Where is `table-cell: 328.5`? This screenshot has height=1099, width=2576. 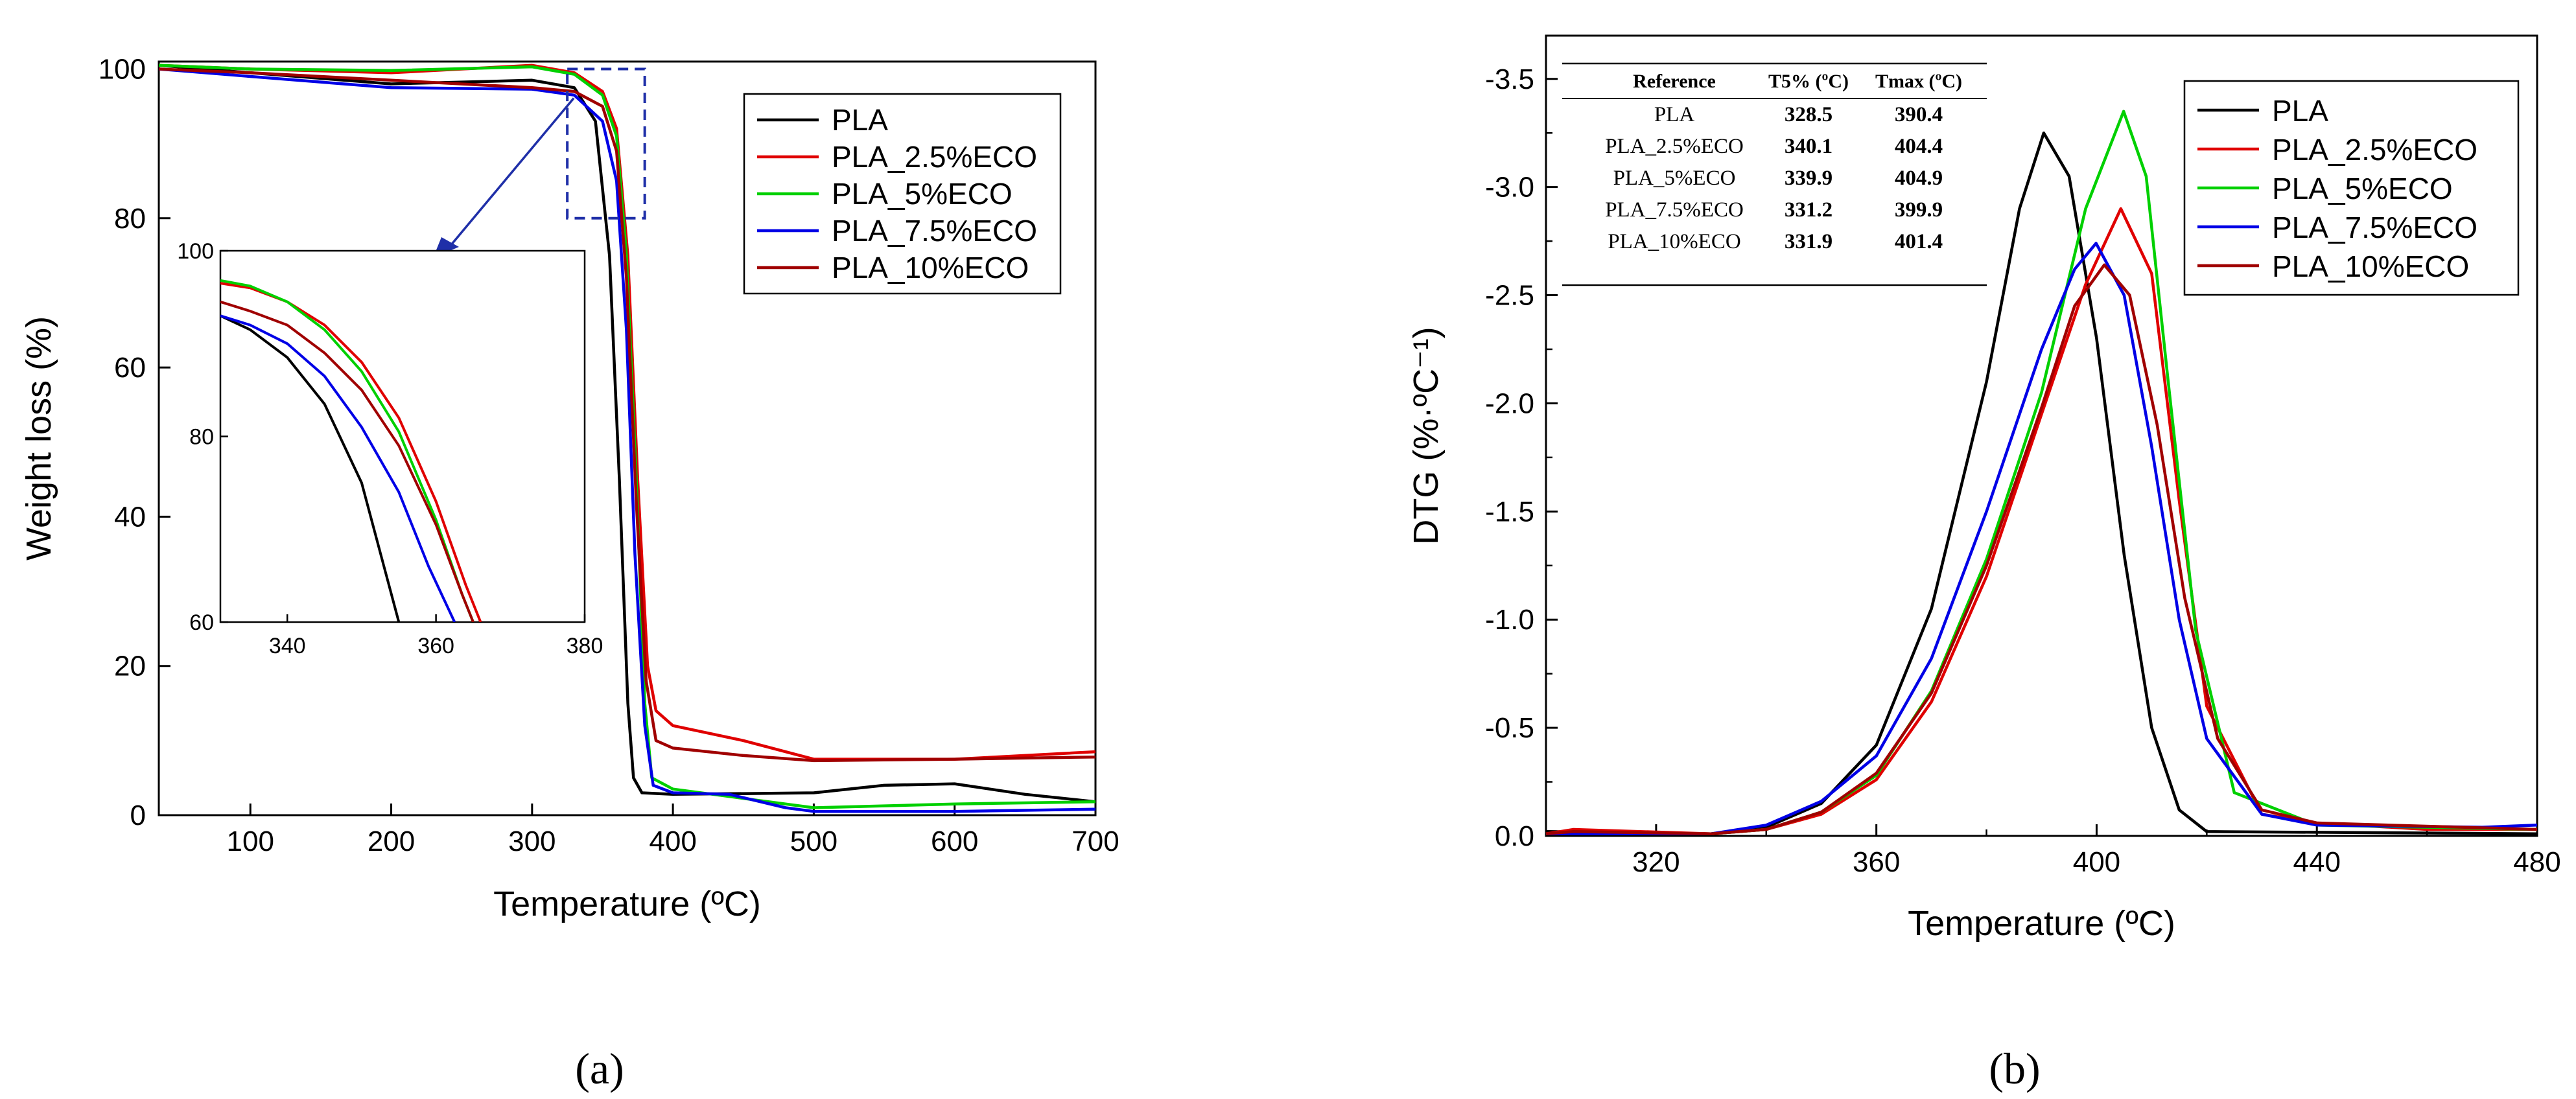 table-cell: 328.5 is located at coordinates (1808, 114).